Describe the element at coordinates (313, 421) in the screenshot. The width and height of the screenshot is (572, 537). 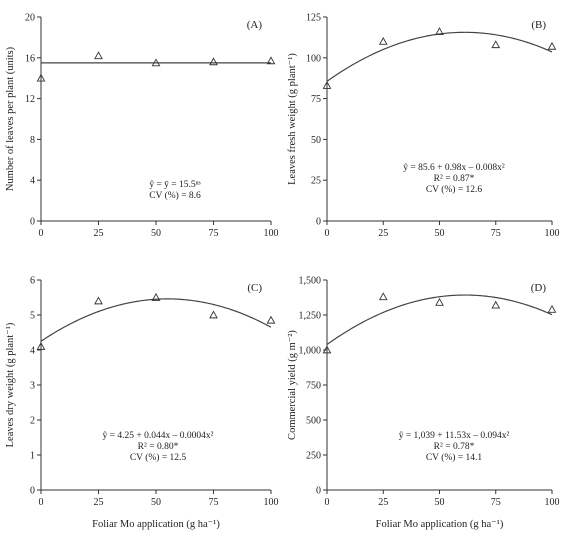
I see `y-tick-label: 500` at that location.